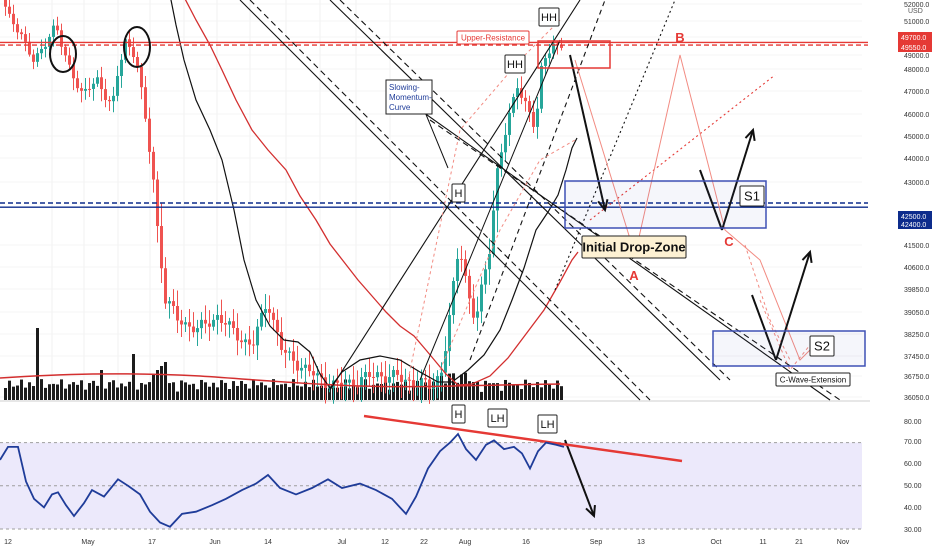  I want to click on time-tick-label: Jun, so click(214, 542).